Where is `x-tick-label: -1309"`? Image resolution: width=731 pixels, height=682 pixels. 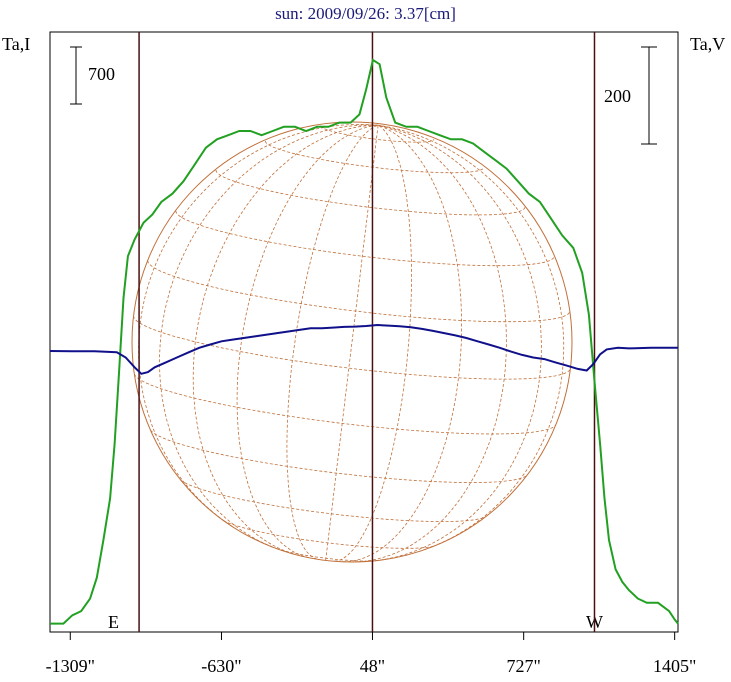
x-tick-label: -1309" is located at coordinates (70, 666).